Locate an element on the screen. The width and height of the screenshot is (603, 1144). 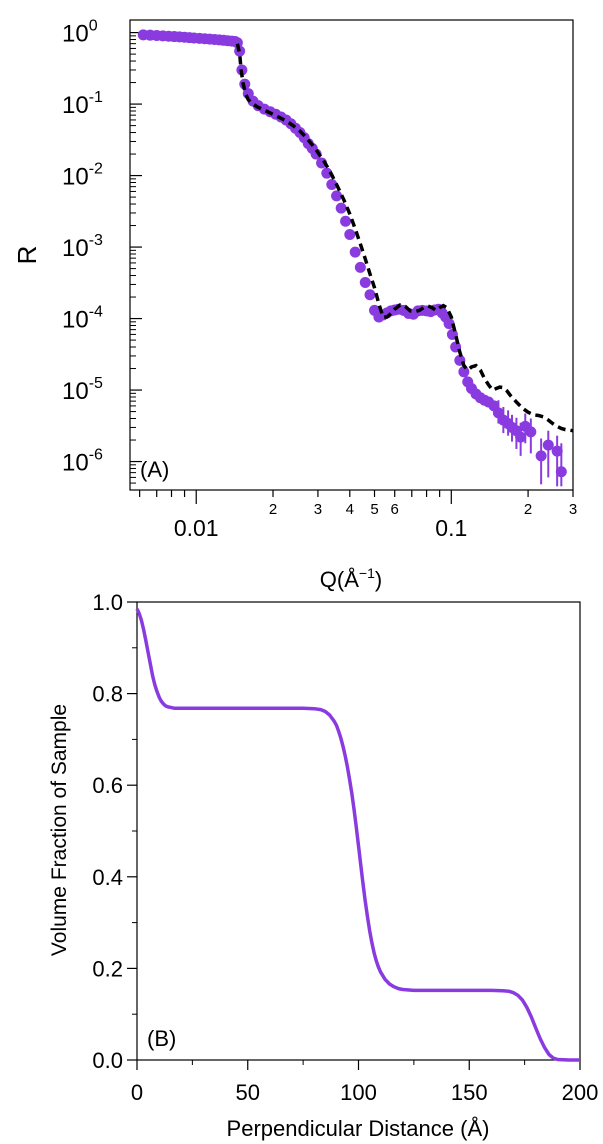
y-tick-label: 10⁻¹ is located at coordinates (82, 104).